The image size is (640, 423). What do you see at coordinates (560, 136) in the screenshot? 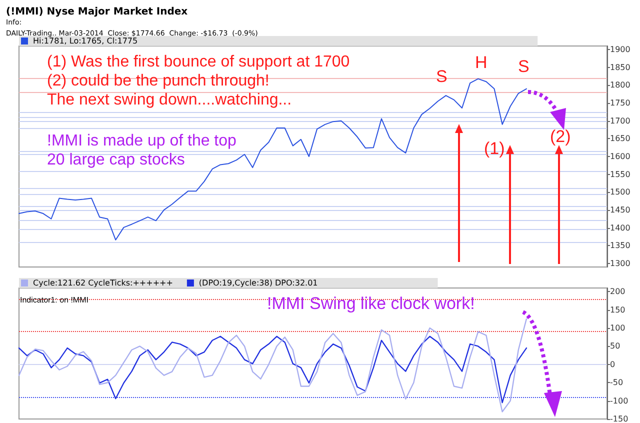
I see `annotation: (2)` at bounding box center [560, 136].